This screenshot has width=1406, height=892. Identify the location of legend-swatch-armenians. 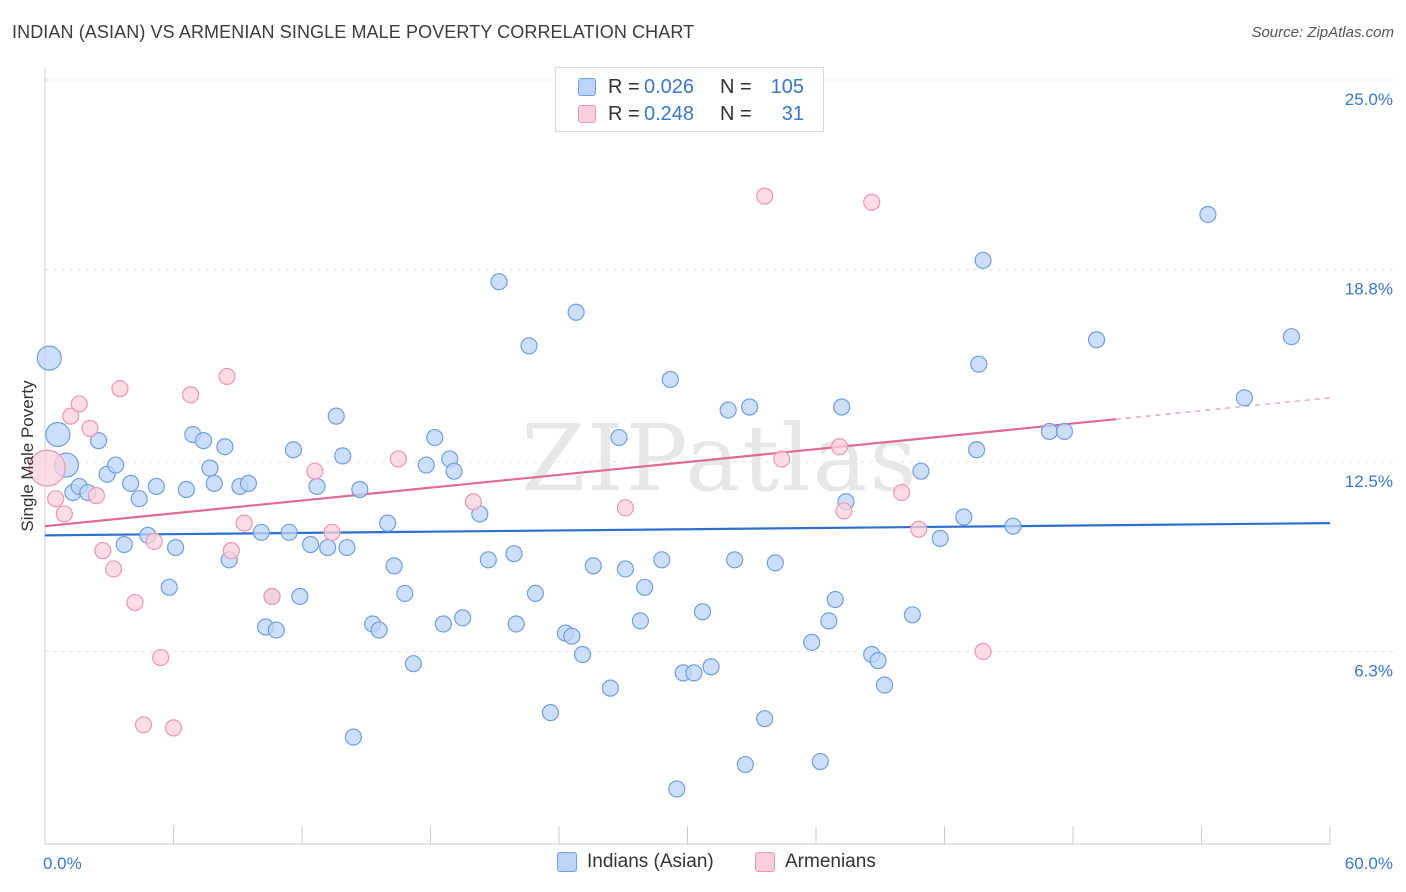
(765, 862).